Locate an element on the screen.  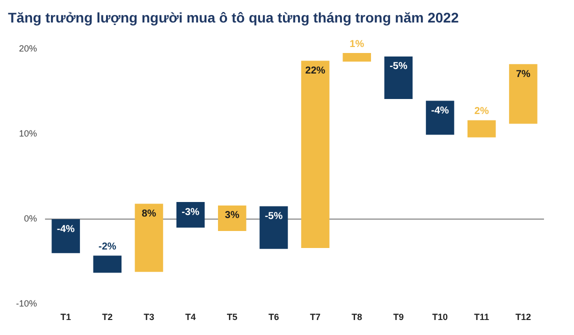
data-label: -3% is located at coordinates (191, 212).